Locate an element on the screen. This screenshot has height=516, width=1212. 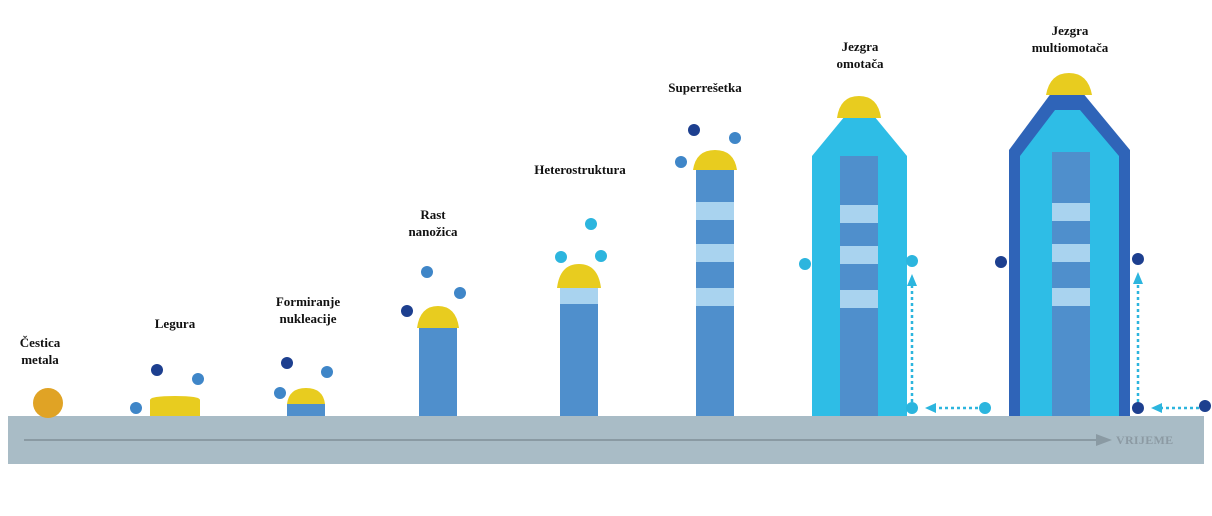
nanowire-catalyst is located at coordinates (438, 317).